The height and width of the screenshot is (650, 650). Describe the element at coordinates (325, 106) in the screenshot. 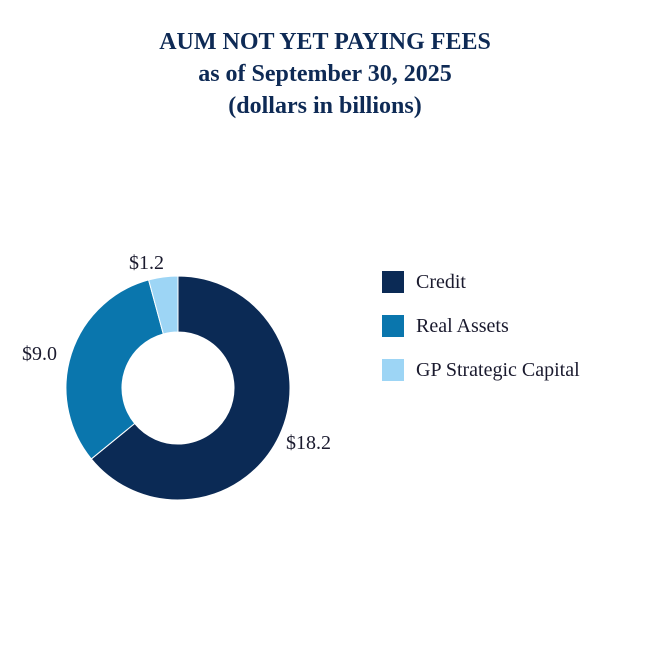

I see `chart-subtitle-units: (dollars in billions)` at that location.